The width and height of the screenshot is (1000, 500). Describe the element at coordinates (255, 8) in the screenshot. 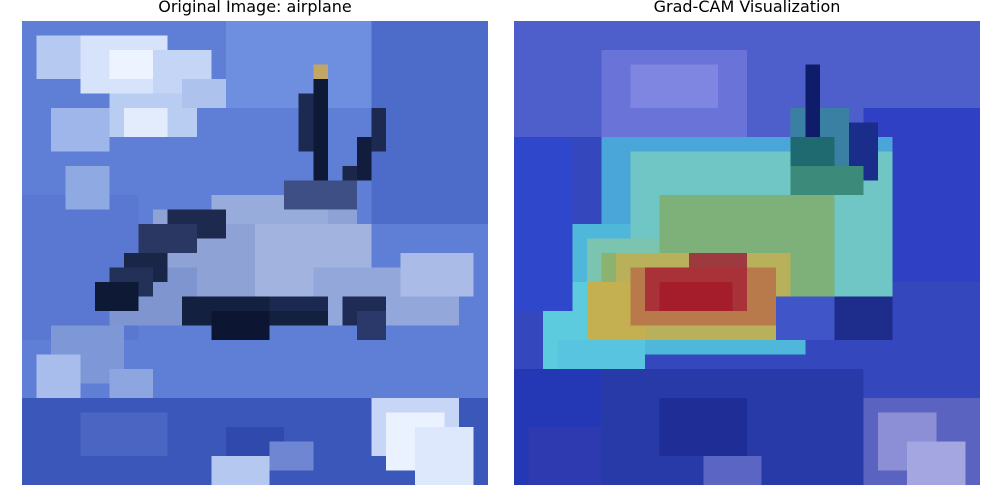

I see `original-image-title: Original Image: airplane` at that location.